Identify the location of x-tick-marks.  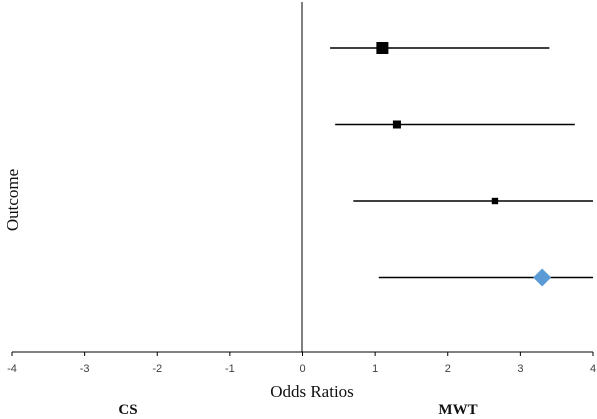
(302, 354).